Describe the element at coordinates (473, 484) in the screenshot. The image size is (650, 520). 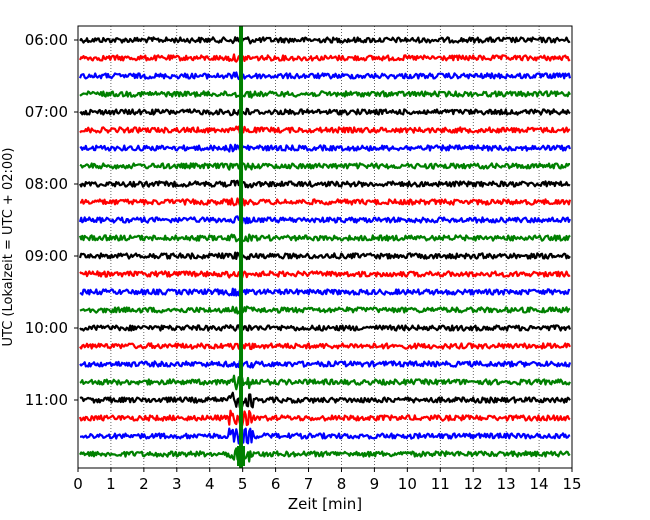
I see `x-tick-label-12: 12` at that location.